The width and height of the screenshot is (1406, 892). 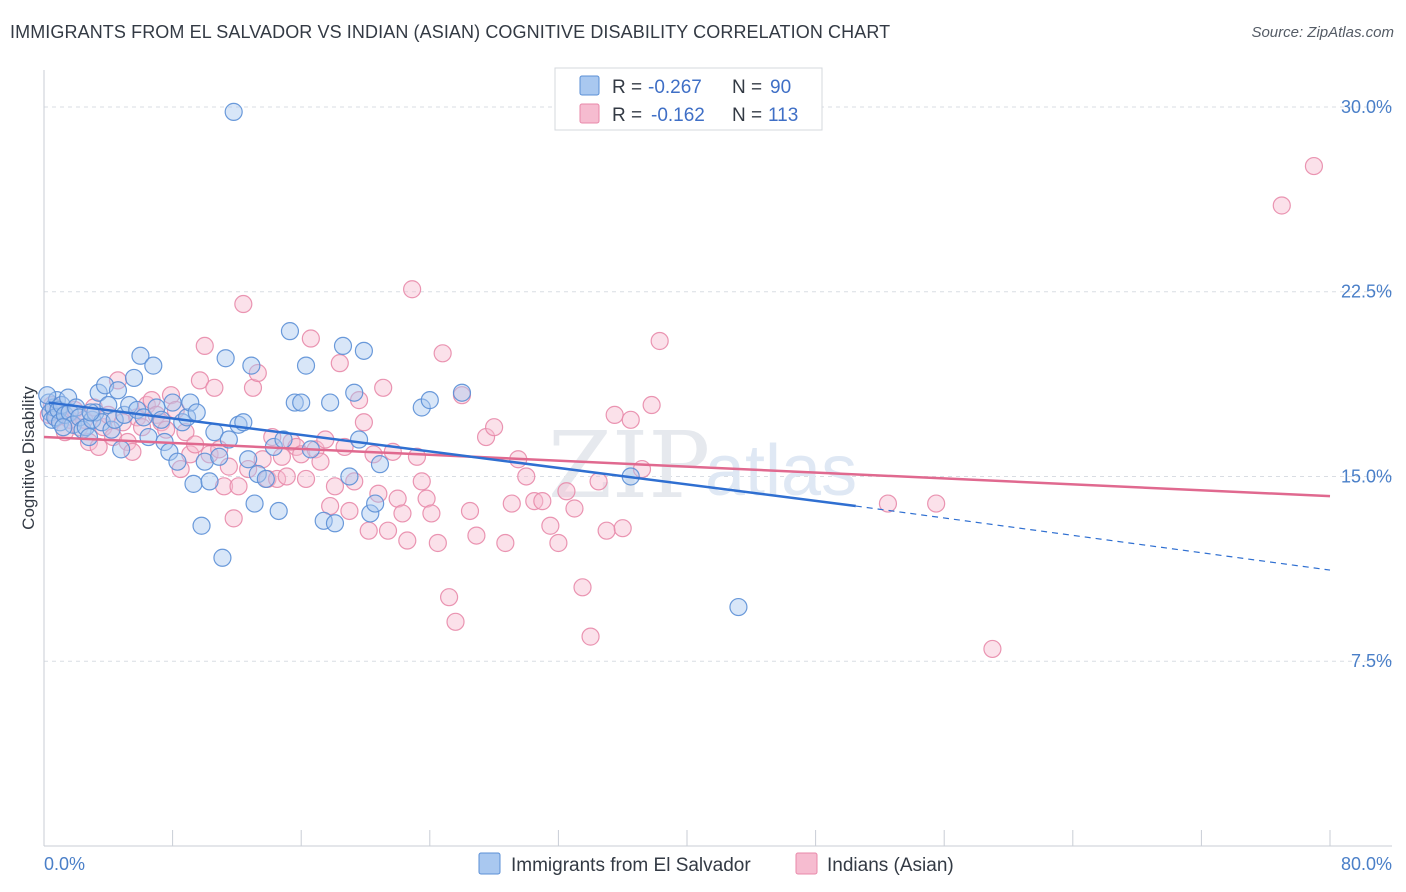 What do you see at coordinates (1366, 384) in the screenshot?
I see `y-tick-labels: 7.5% 15.0% 22.5% 30.0%` at bounding box center [1366, 384].